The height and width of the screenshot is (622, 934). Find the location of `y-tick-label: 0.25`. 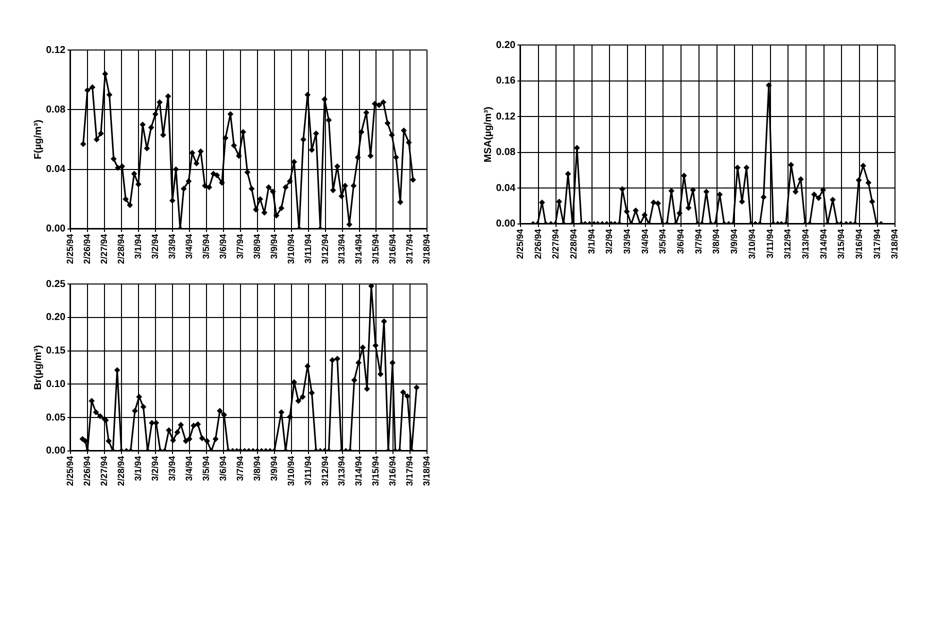

y-tick-label: 0.25 is located at coordinates (56, 284).